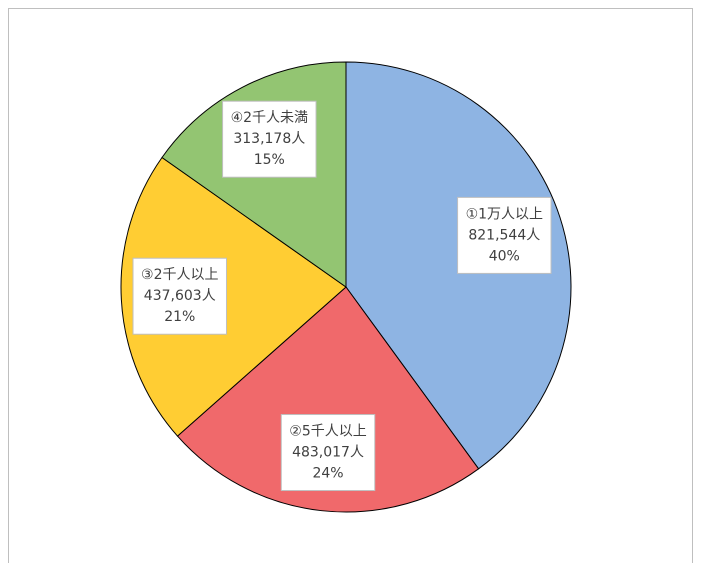 This screenshot has width=701, height=563. I want to click on category-label: ①1万人以上, so click(504, 214).